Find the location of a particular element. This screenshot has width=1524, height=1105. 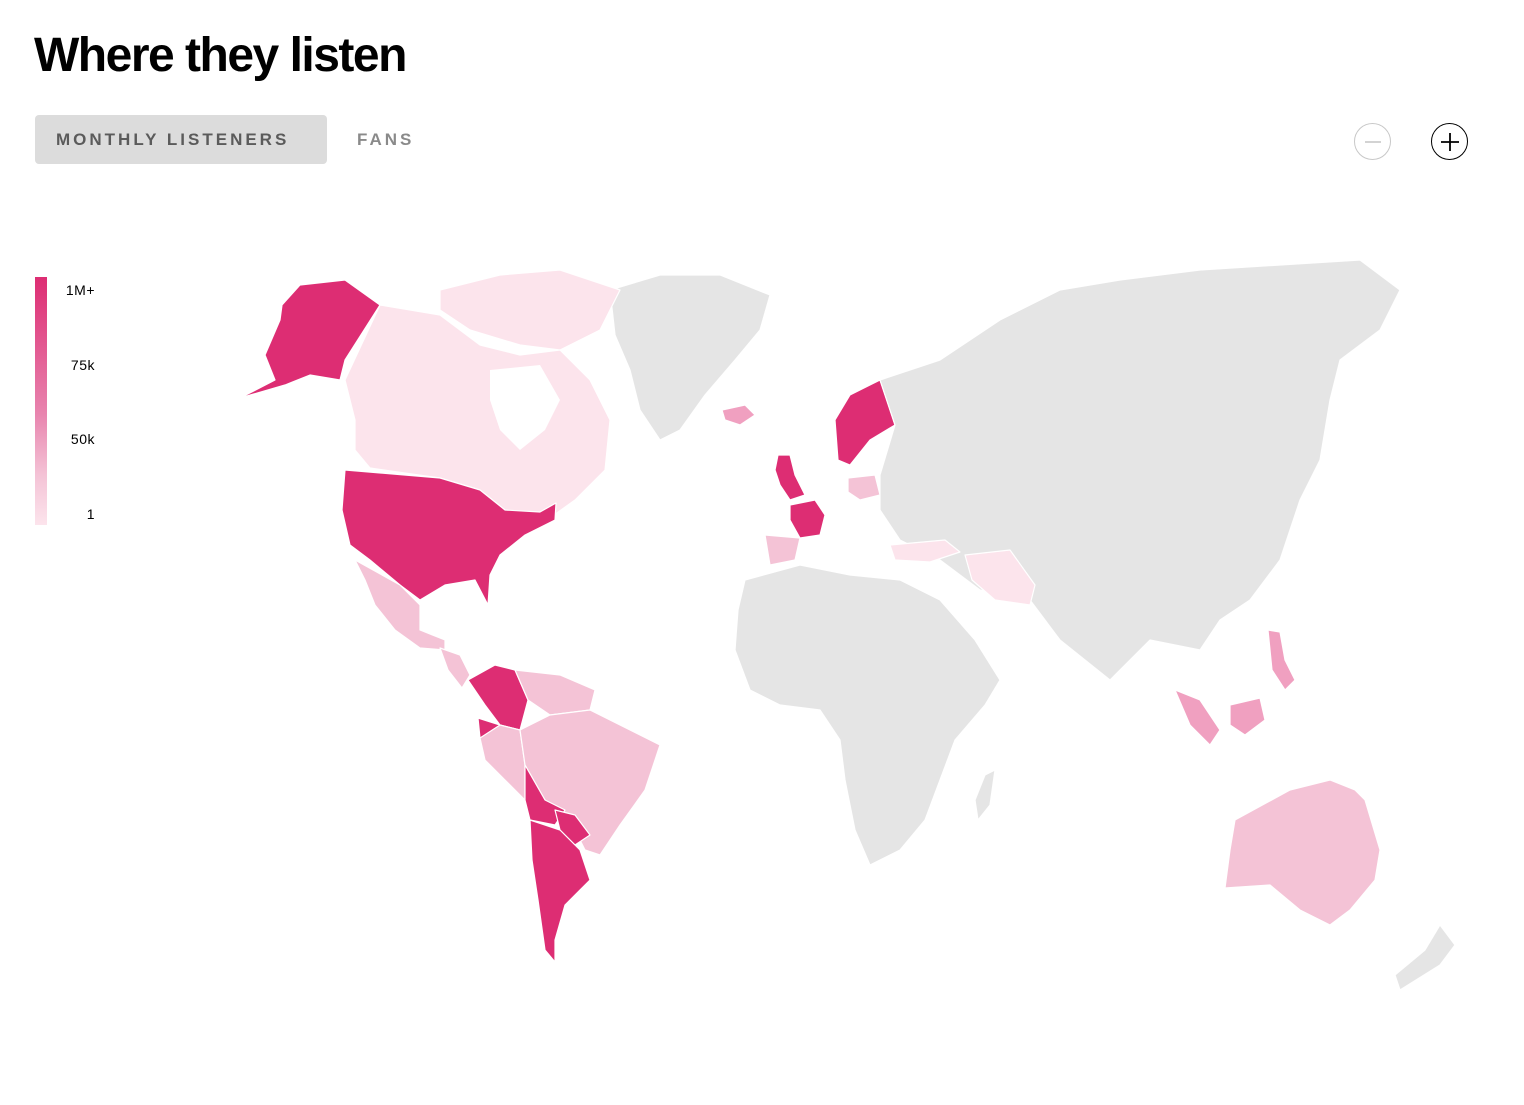

plus-circle-icon is located at coordinates (1449, 141).